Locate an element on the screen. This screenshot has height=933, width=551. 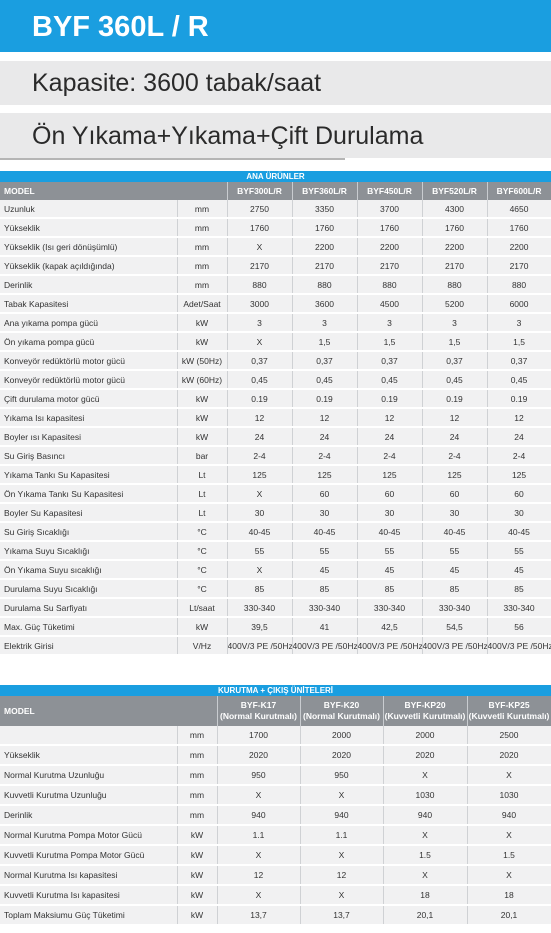
table-row: Kuvvetli Kurutma Uzunluğu mm X X 1030 1030 is located at coordinates (275, 795).